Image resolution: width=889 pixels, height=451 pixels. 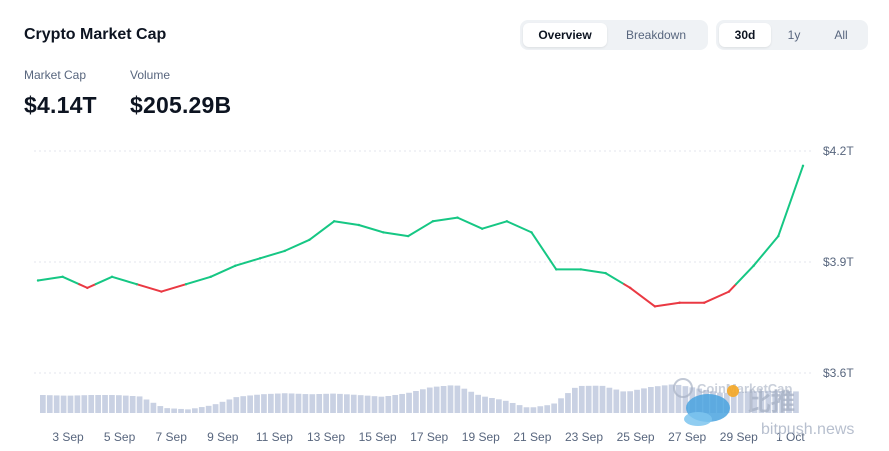 What do you see at coordinates (584, 437) in the screenshot?
I see `x-tick-label: 23 Sep` at bounding box center [584, 437].